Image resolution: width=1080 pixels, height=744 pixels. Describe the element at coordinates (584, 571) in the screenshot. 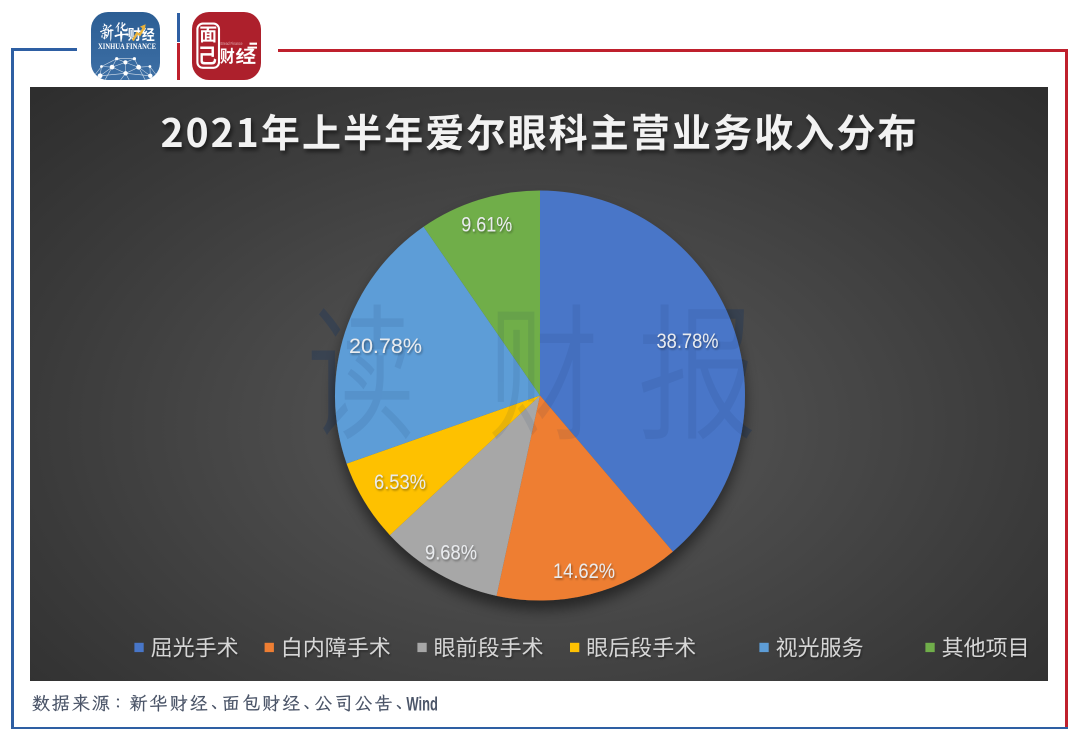

I see `svg-text: 14.62%` at that location.